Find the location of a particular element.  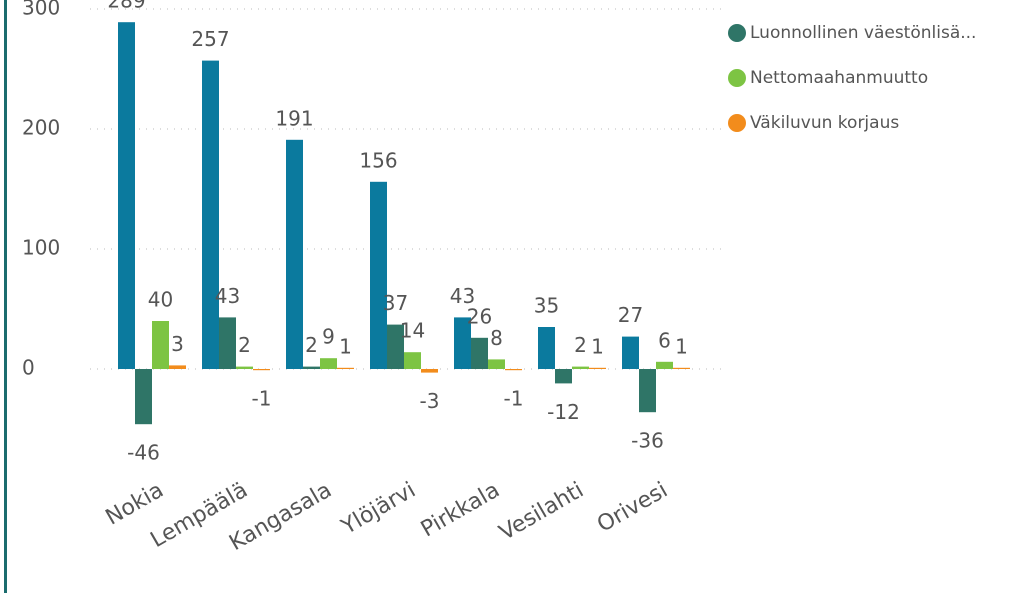

x-tick-label: Orivesi is located at coordinates (632, 508).